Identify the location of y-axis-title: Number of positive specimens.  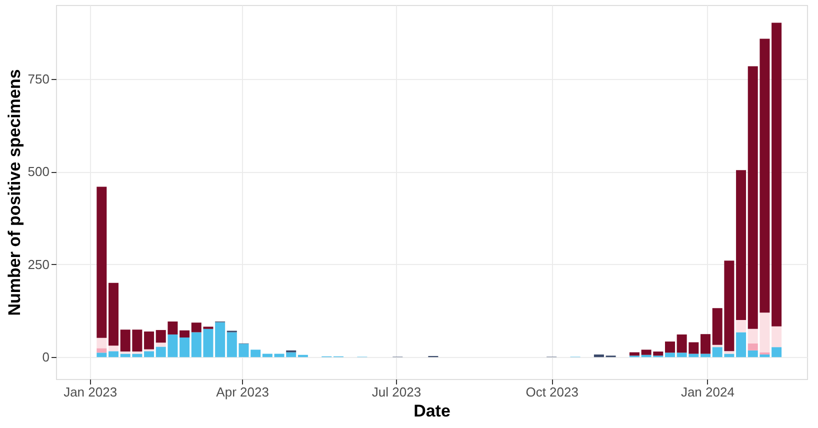
(14, 192).